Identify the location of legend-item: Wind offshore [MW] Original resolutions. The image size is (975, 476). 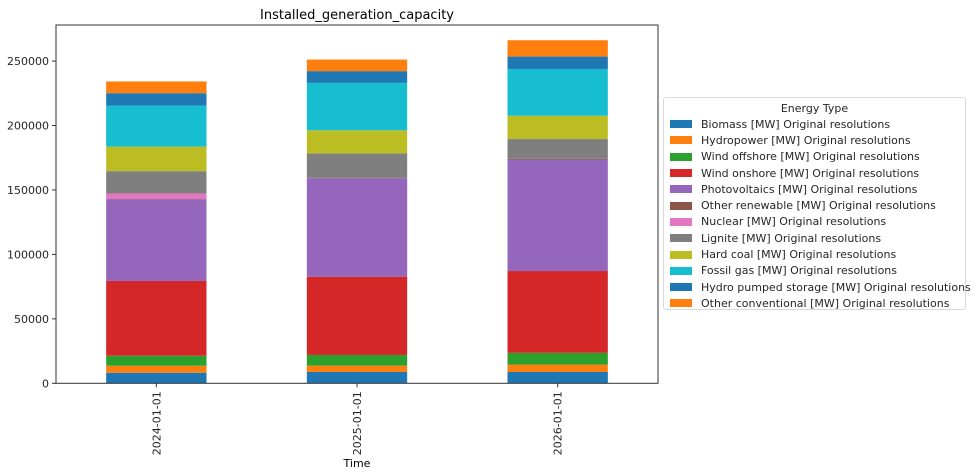
(814, 157).